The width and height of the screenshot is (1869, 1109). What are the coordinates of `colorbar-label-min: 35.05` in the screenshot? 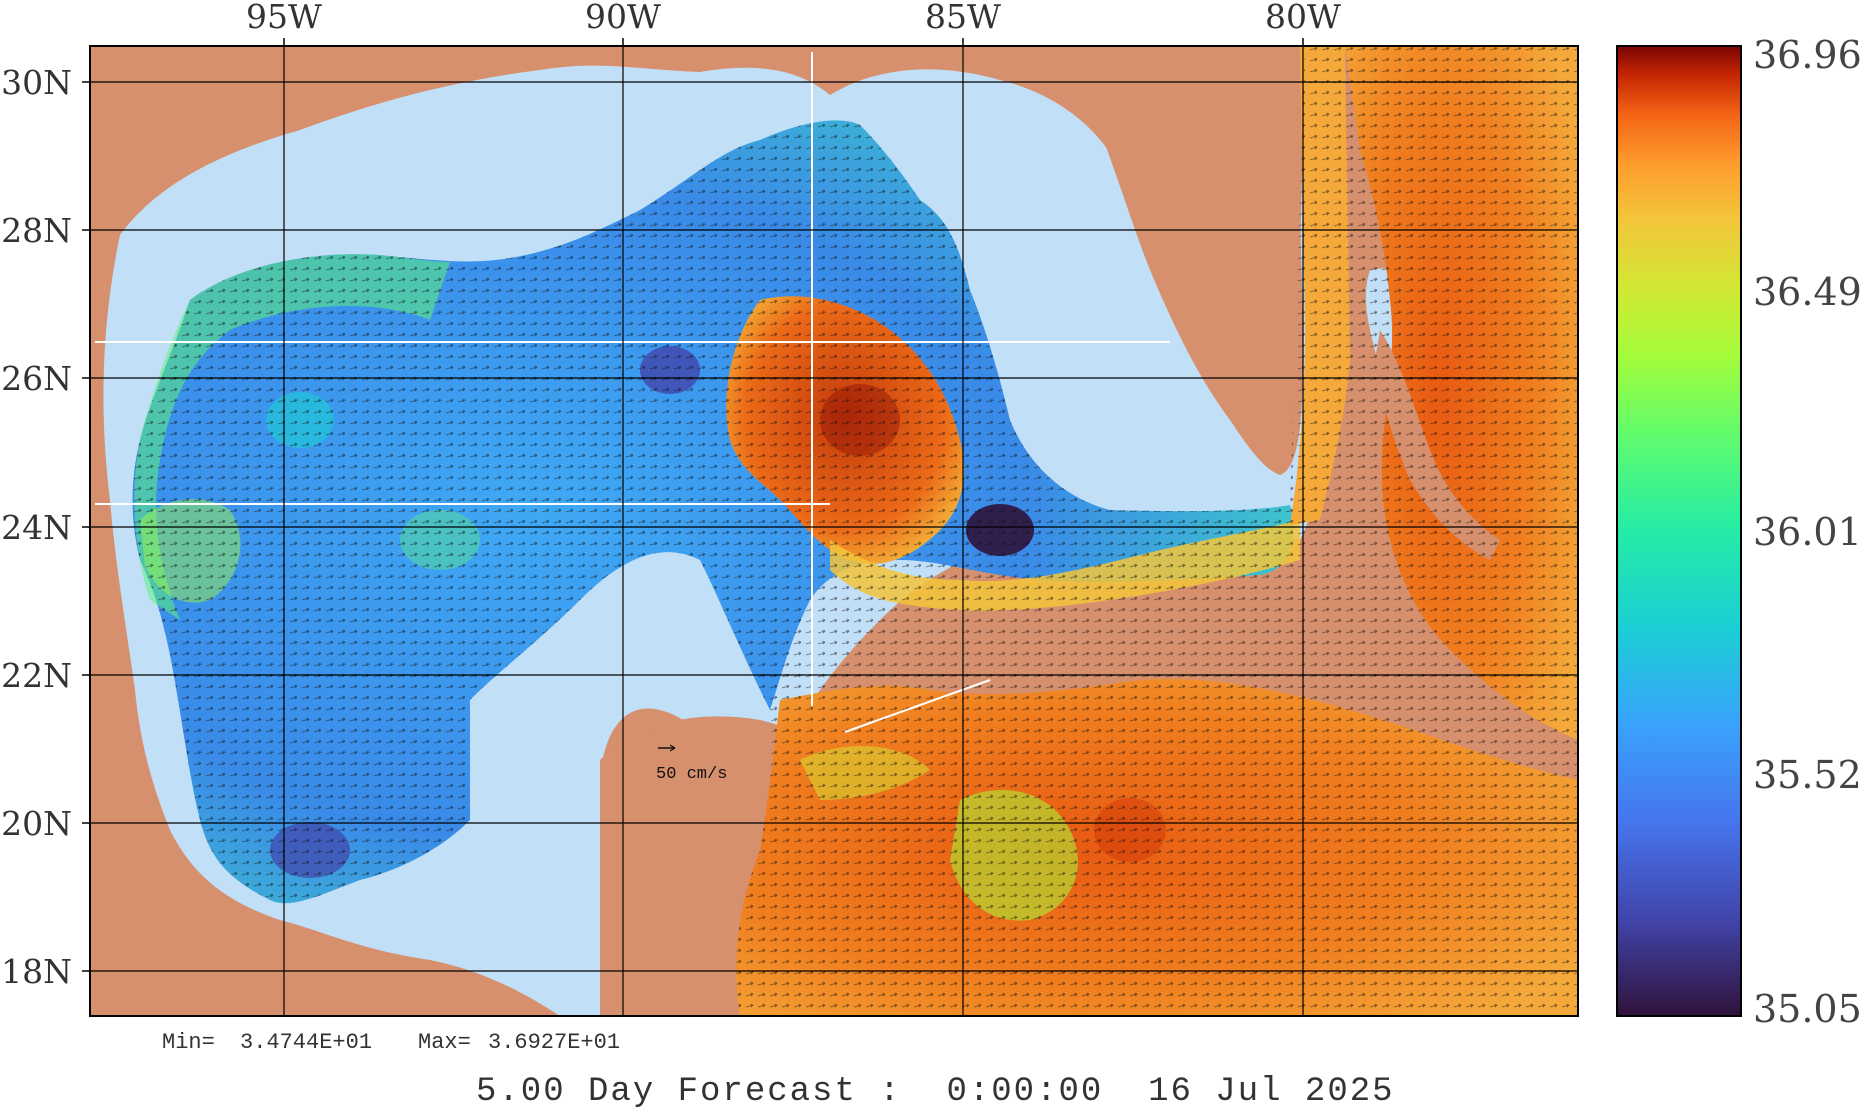 It's located at (1807, 1009).